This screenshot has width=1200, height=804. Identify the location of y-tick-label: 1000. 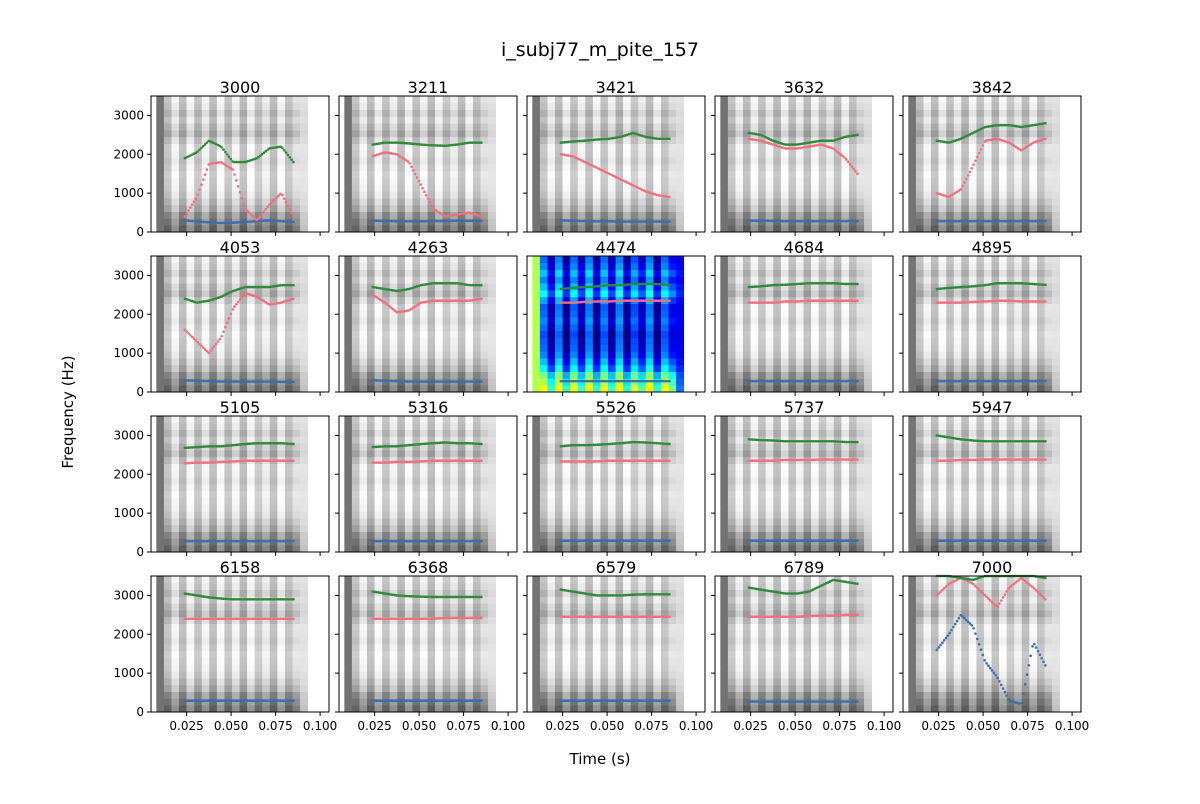
(128, 193).